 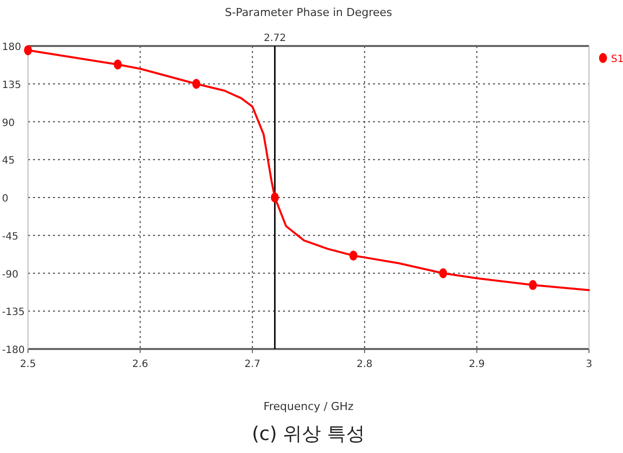 What do you see at coordinates (364, 364) in the screenshot?
I see `x-tick-label: 2.8` at bounding box center [364, 364].